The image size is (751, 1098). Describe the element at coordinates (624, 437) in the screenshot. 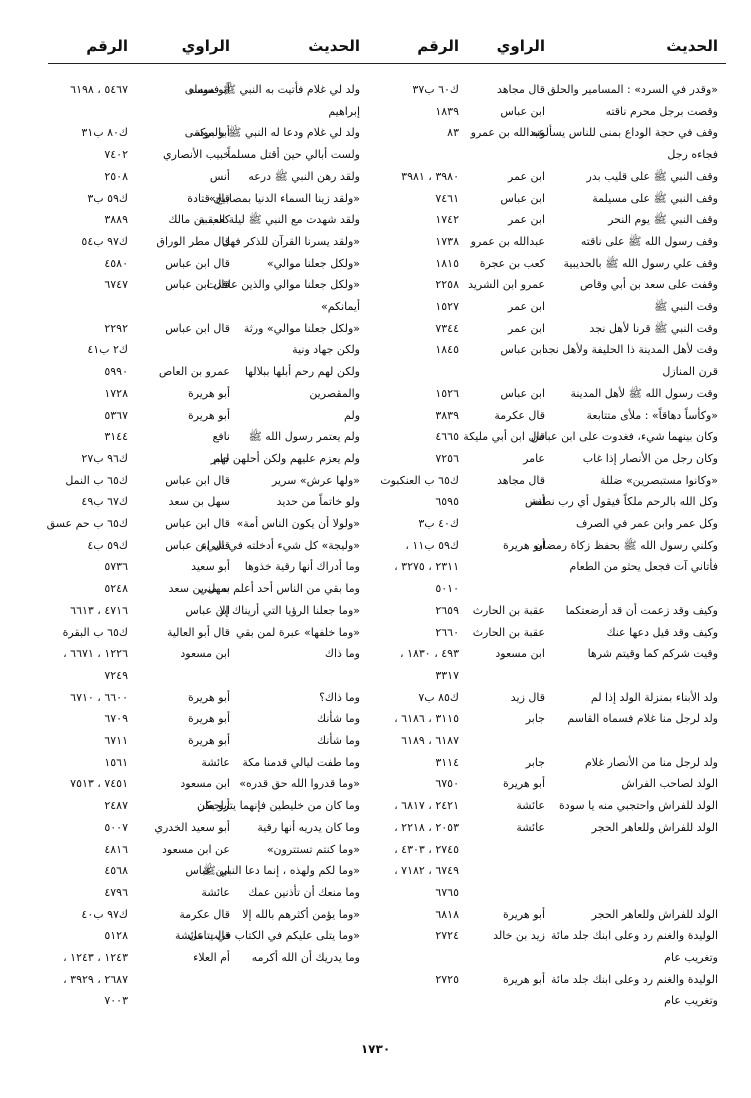

I see `hadith-cell: وكان بينهما شيء، فغدوت على ابن عباس` at that location.